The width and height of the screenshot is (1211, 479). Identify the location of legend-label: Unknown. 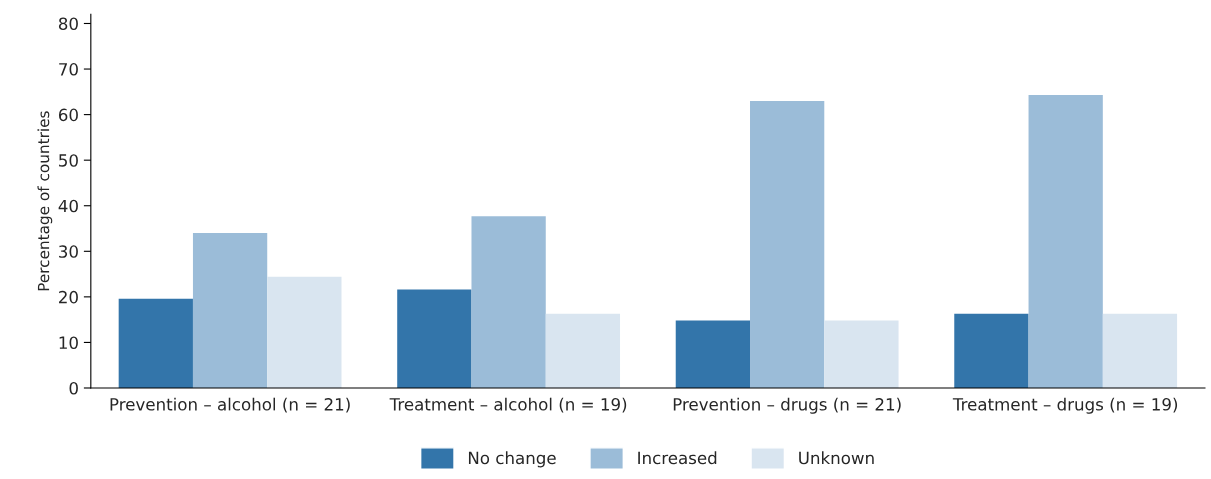
(836, 458).